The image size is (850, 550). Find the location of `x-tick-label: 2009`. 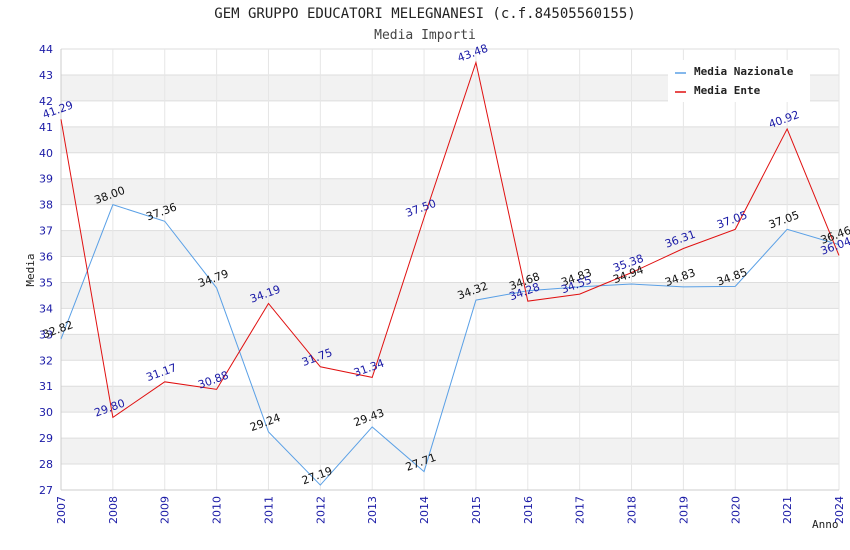

x-tick-label: 2009 is located at coordinates (165, 510).